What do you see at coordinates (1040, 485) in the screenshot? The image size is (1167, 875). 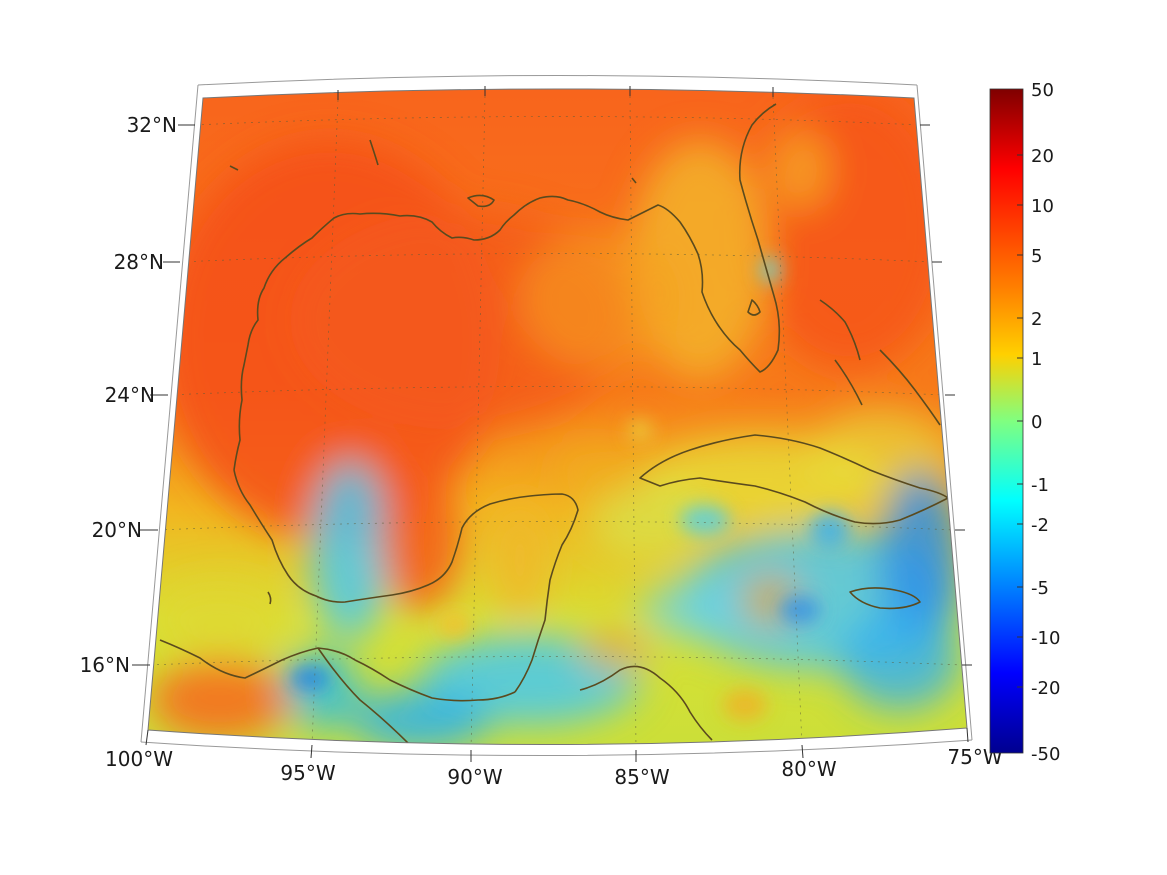 I see `colorbar-label: -1` at bounding box center [1040, 485].